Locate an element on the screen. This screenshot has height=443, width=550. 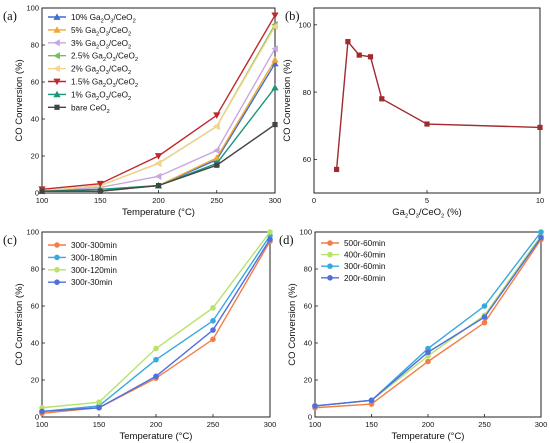
panel-label: (b) is located at coordinates (292, 16).